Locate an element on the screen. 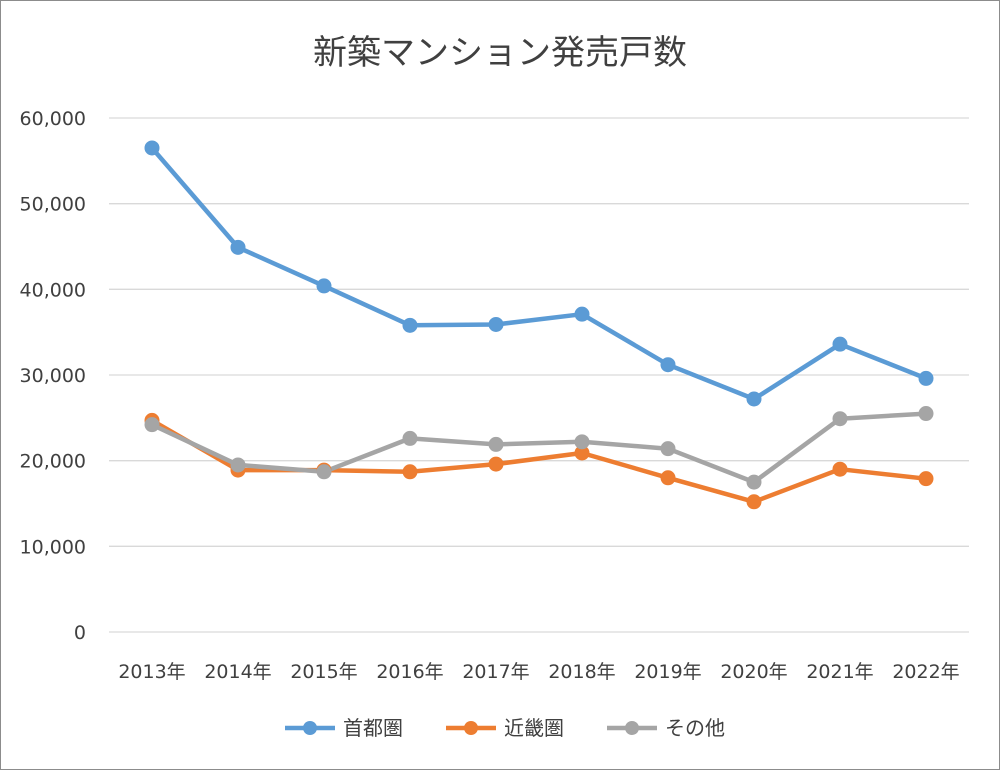 The image size is (1000, 770). y-tick-label: 0 is located at coordinates (80, 633).